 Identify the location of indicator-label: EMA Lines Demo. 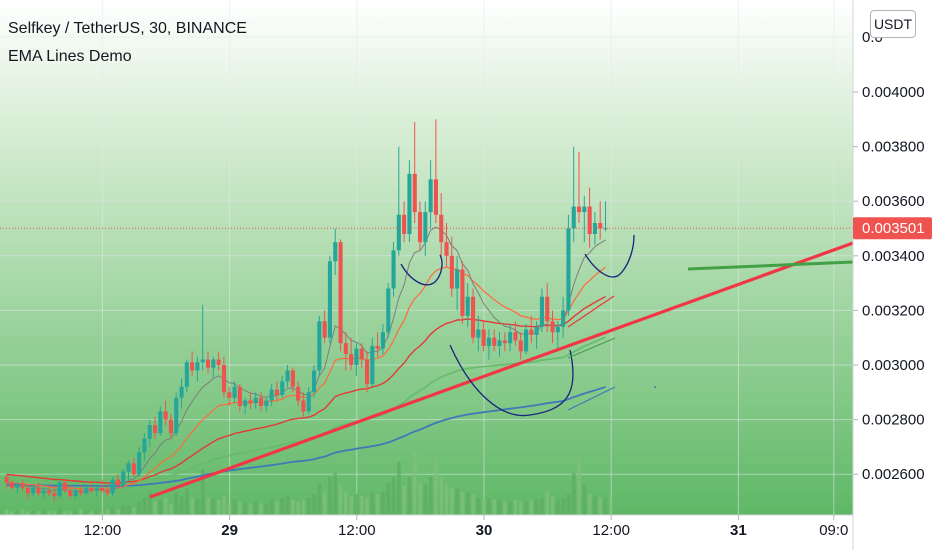
(70, 56).